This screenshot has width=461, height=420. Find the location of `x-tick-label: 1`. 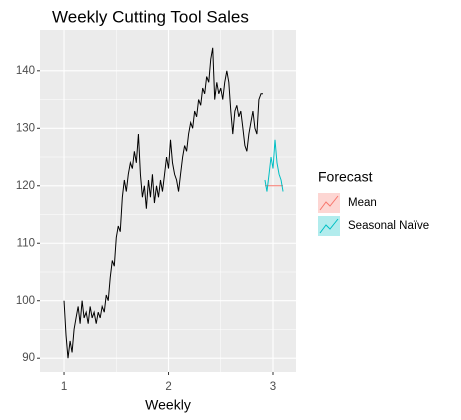

x-tick-label: 1 is located at coordinates (64, 387).